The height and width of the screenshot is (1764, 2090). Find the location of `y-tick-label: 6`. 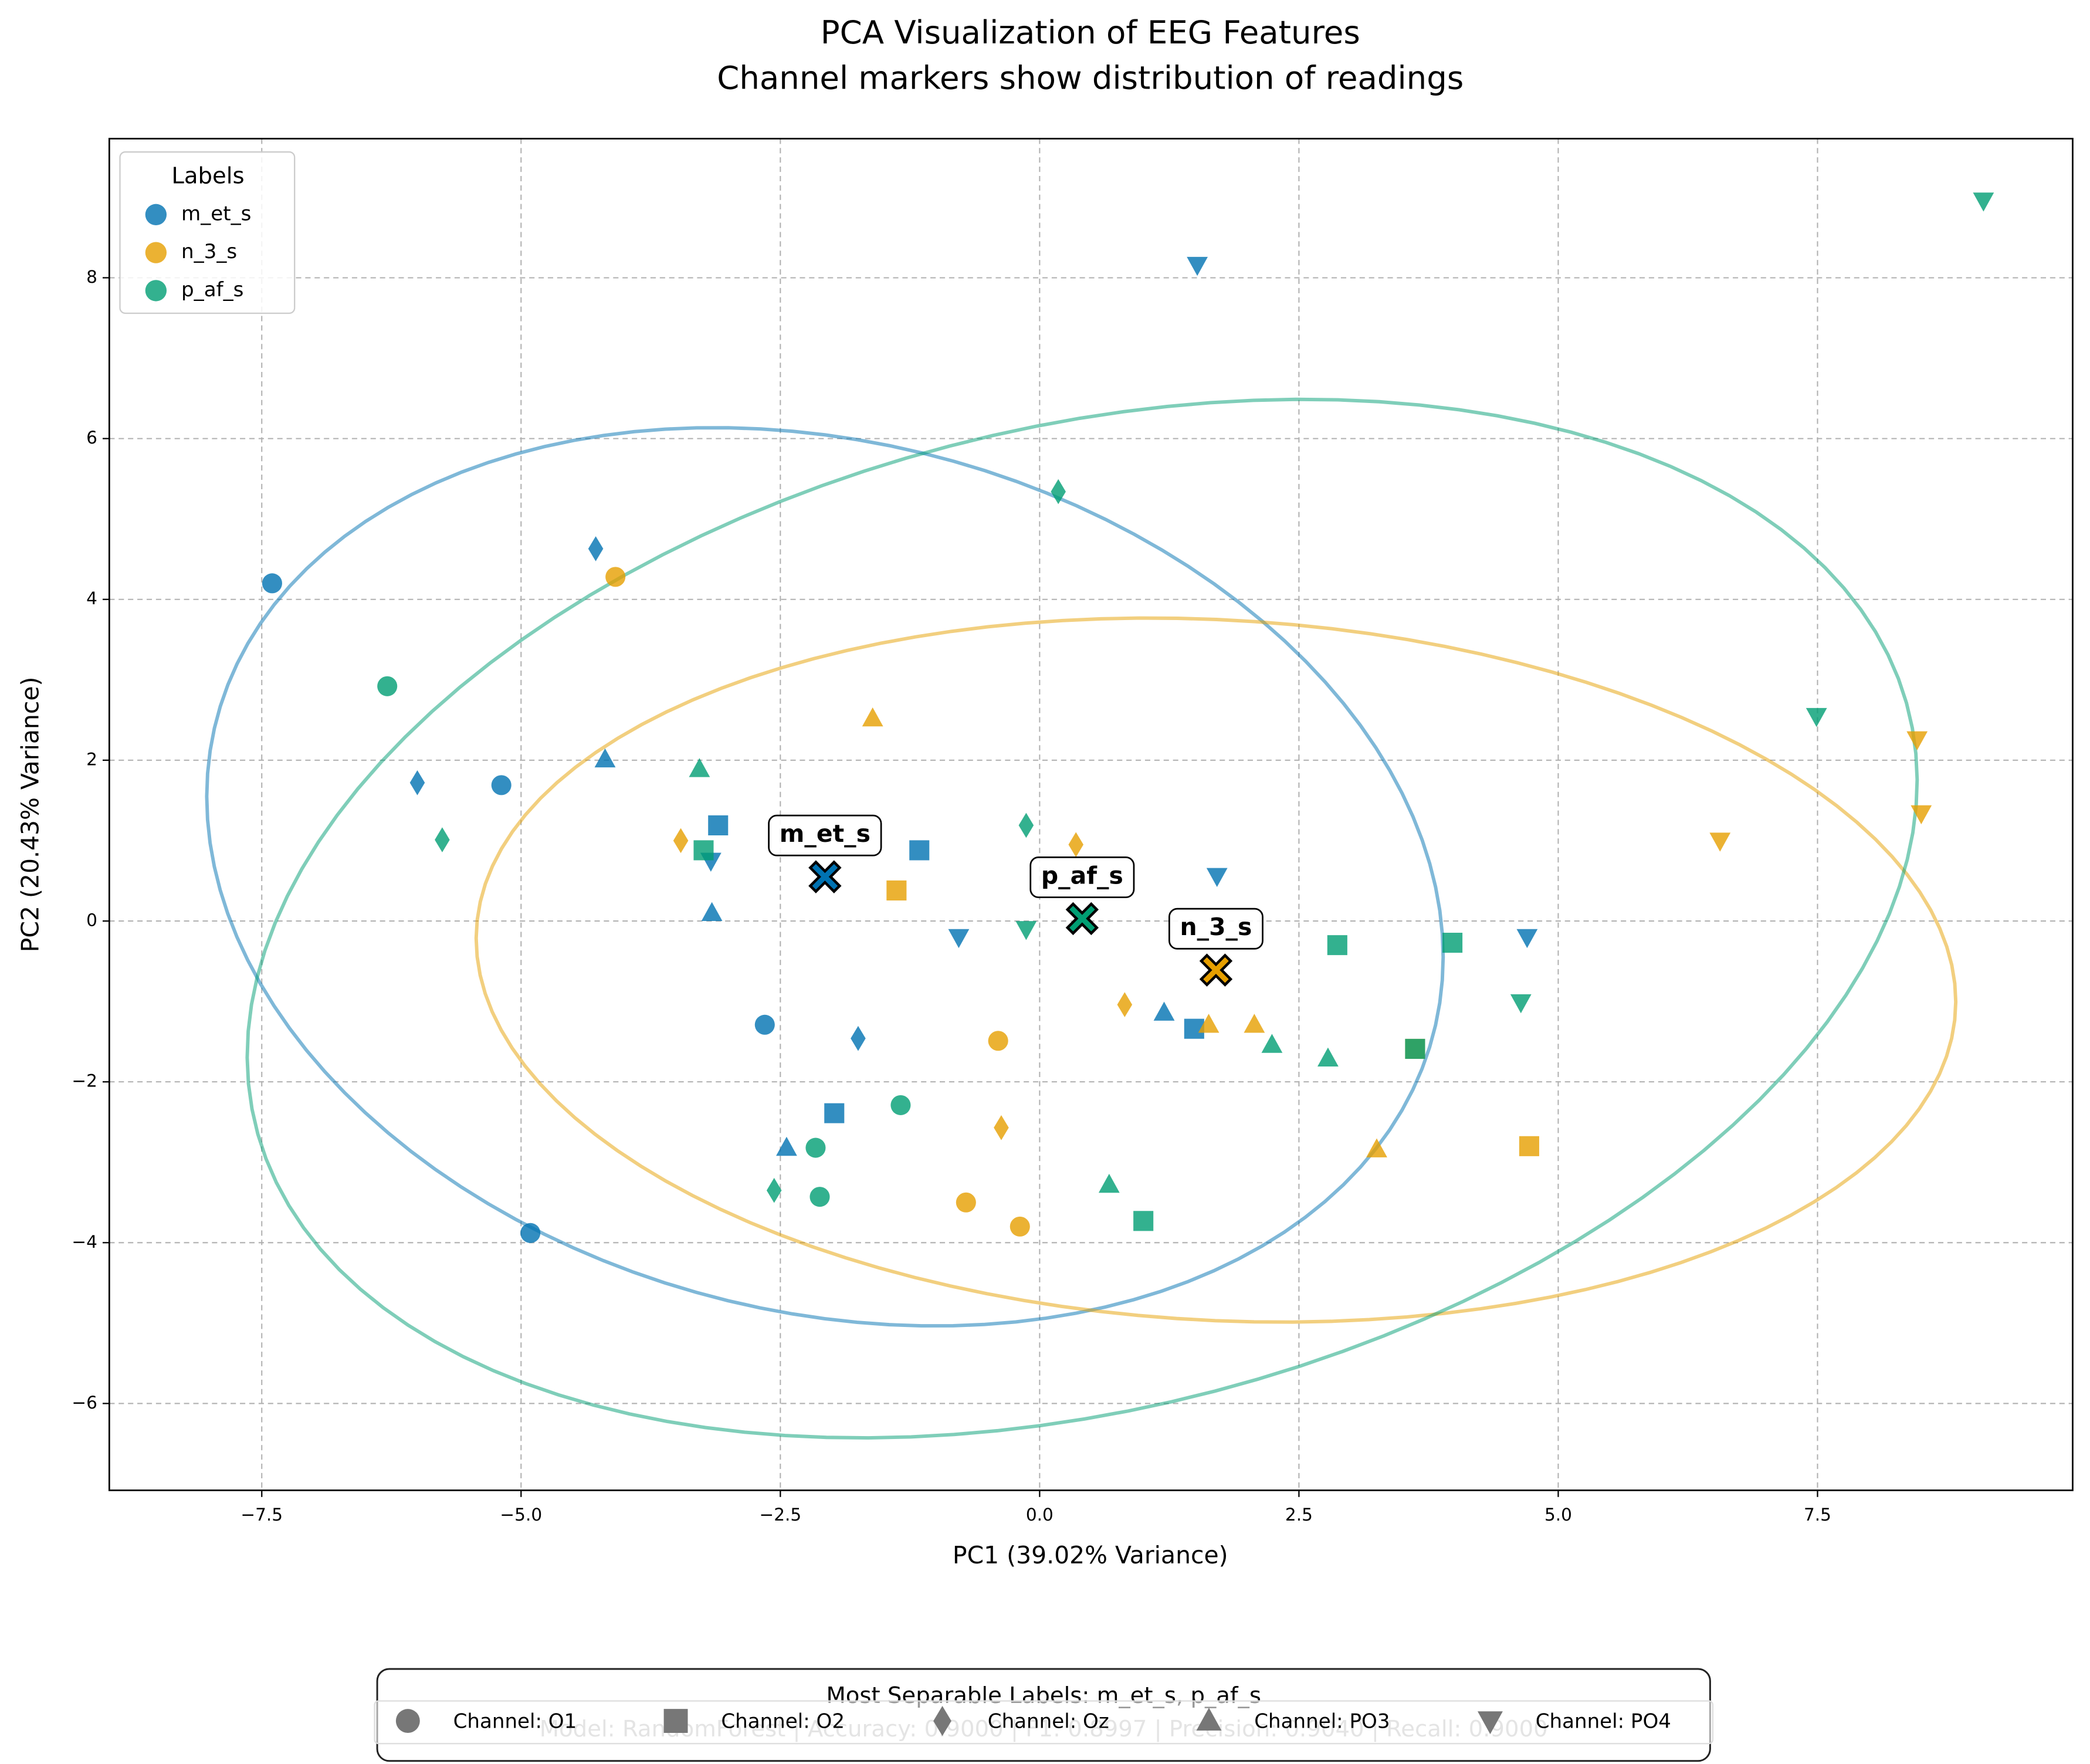

y-tick-label: 6 is located at coordinates (92, 438).